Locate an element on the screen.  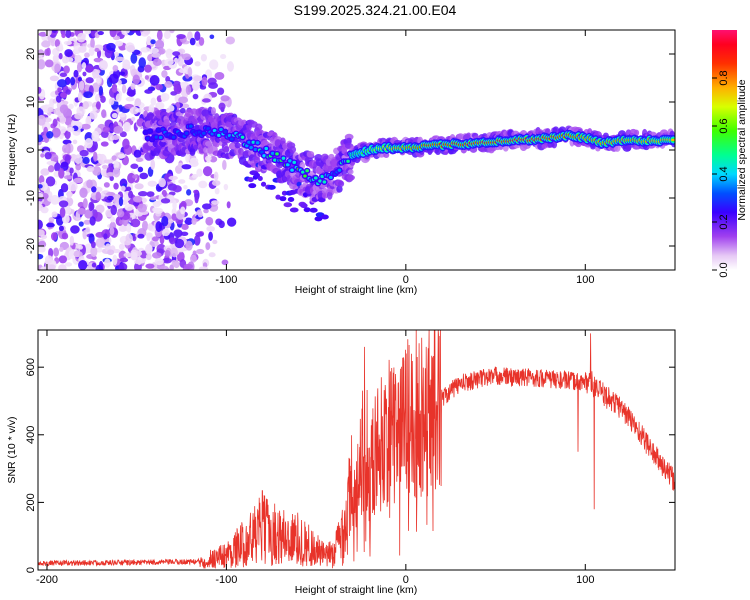
spectrogram-ytick-label: 0 is located at coordinates (31, 150).